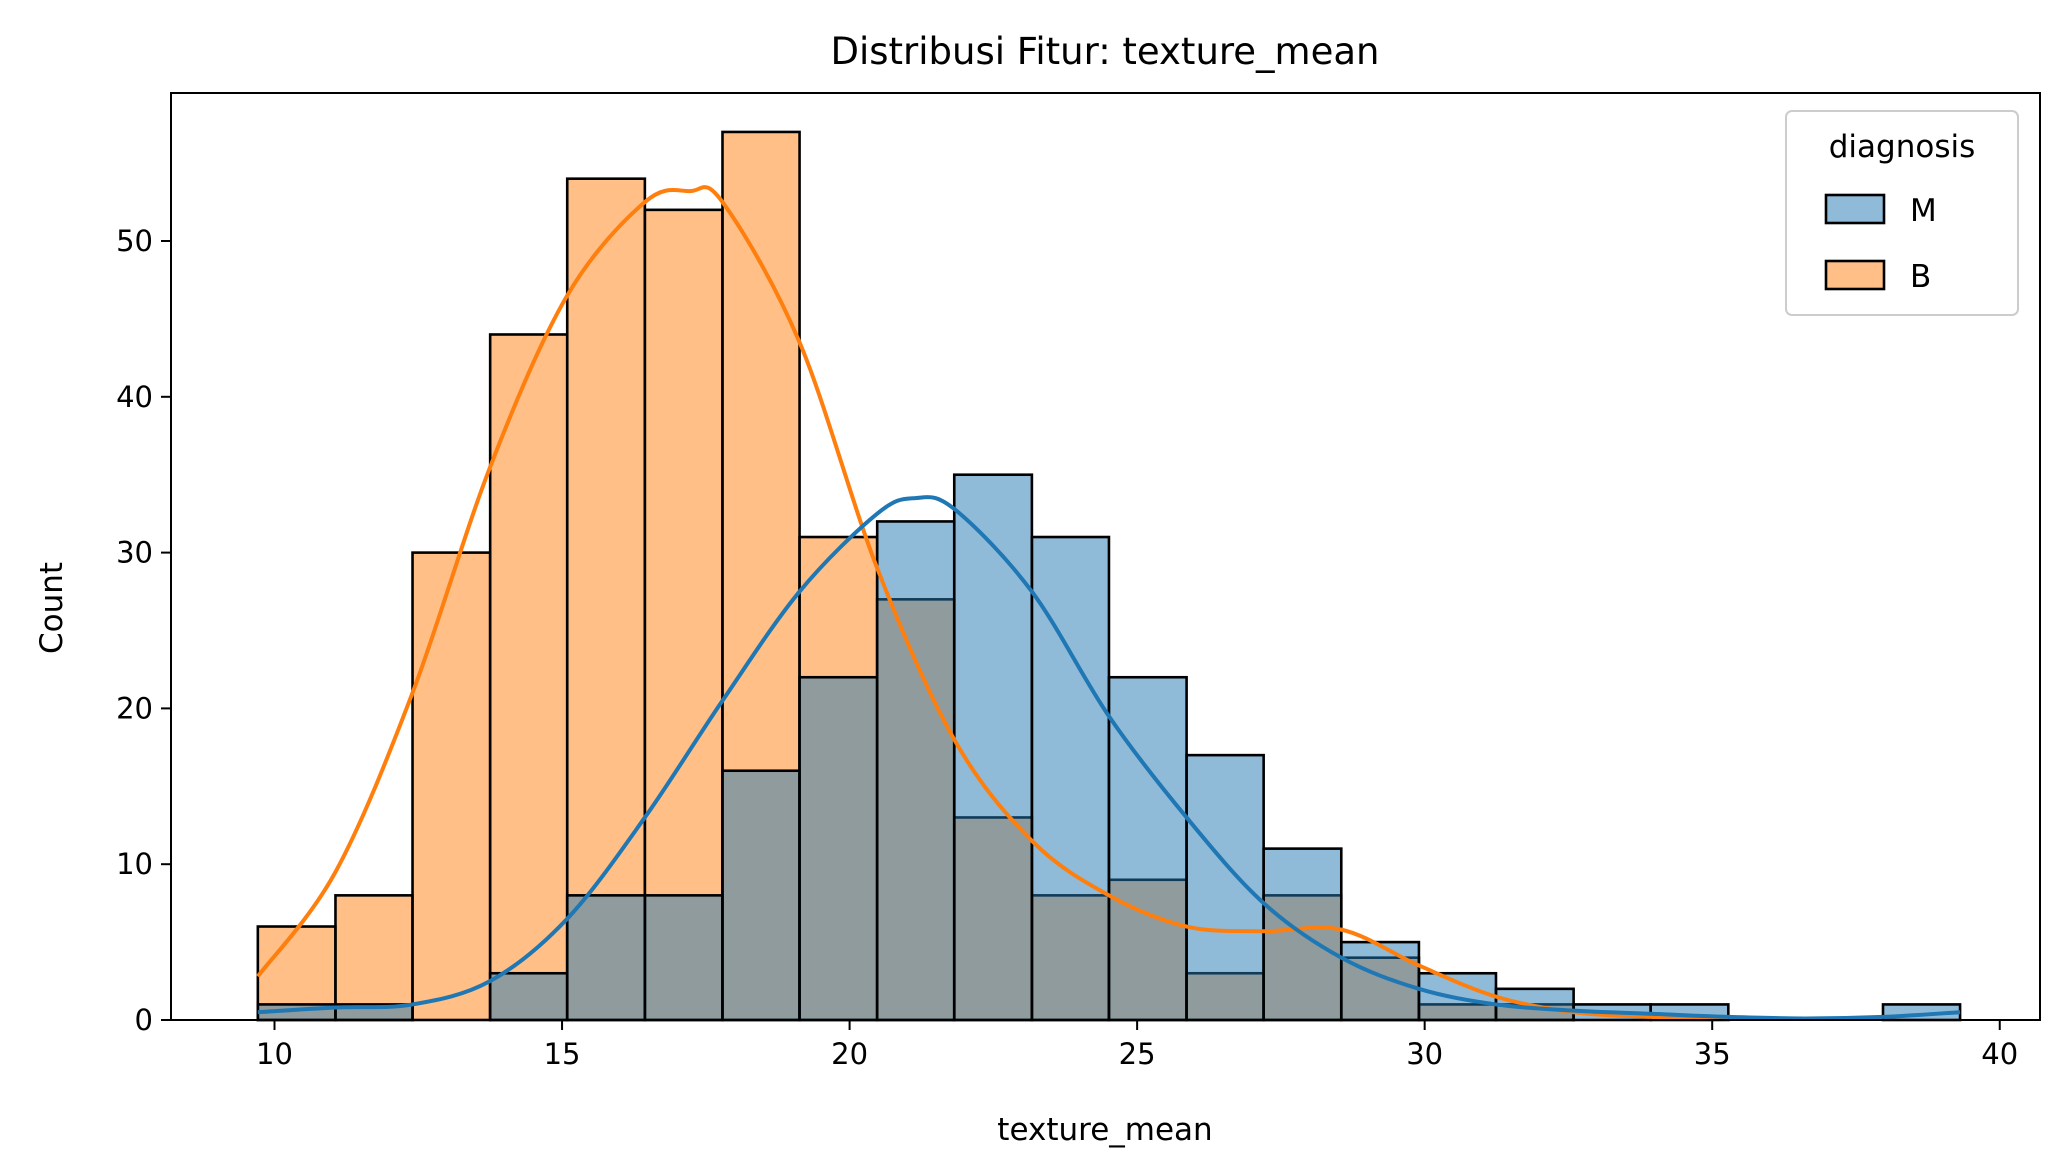 This screenshot has width=2060, height=1176. Describe the element at coordinates (849, 1054) in the screenshot. I see `x-tick-label: 20` at that location.